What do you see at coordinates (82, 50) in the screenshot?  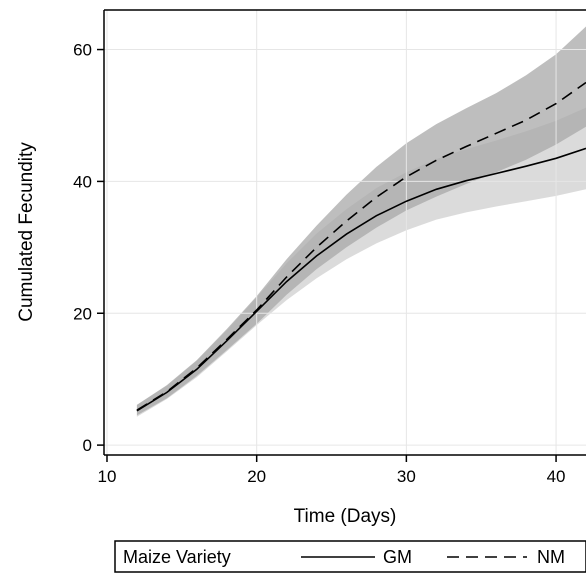 I see `y-tick-label-60: 60` at bounding box center [82, 50].